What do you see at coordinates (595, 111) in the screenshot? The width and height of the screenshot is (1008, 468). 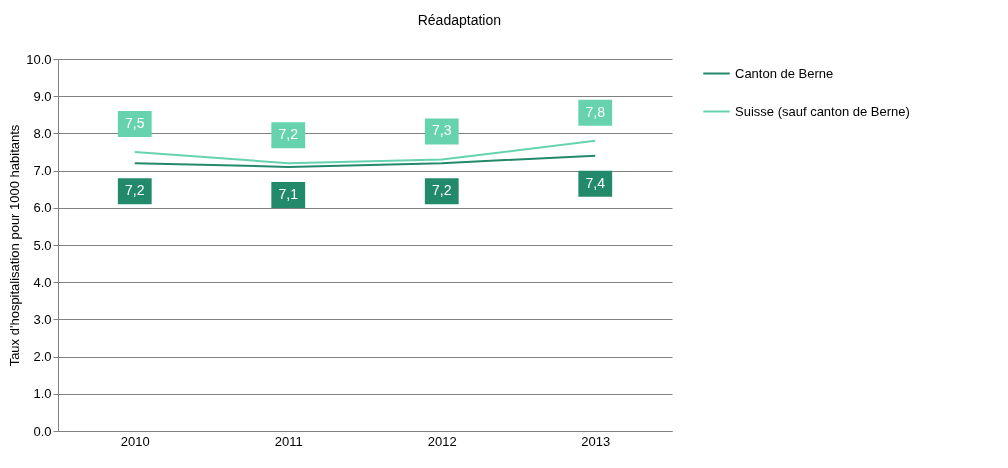 I see `data-label: 7,8` at bounding box center [595, 111].